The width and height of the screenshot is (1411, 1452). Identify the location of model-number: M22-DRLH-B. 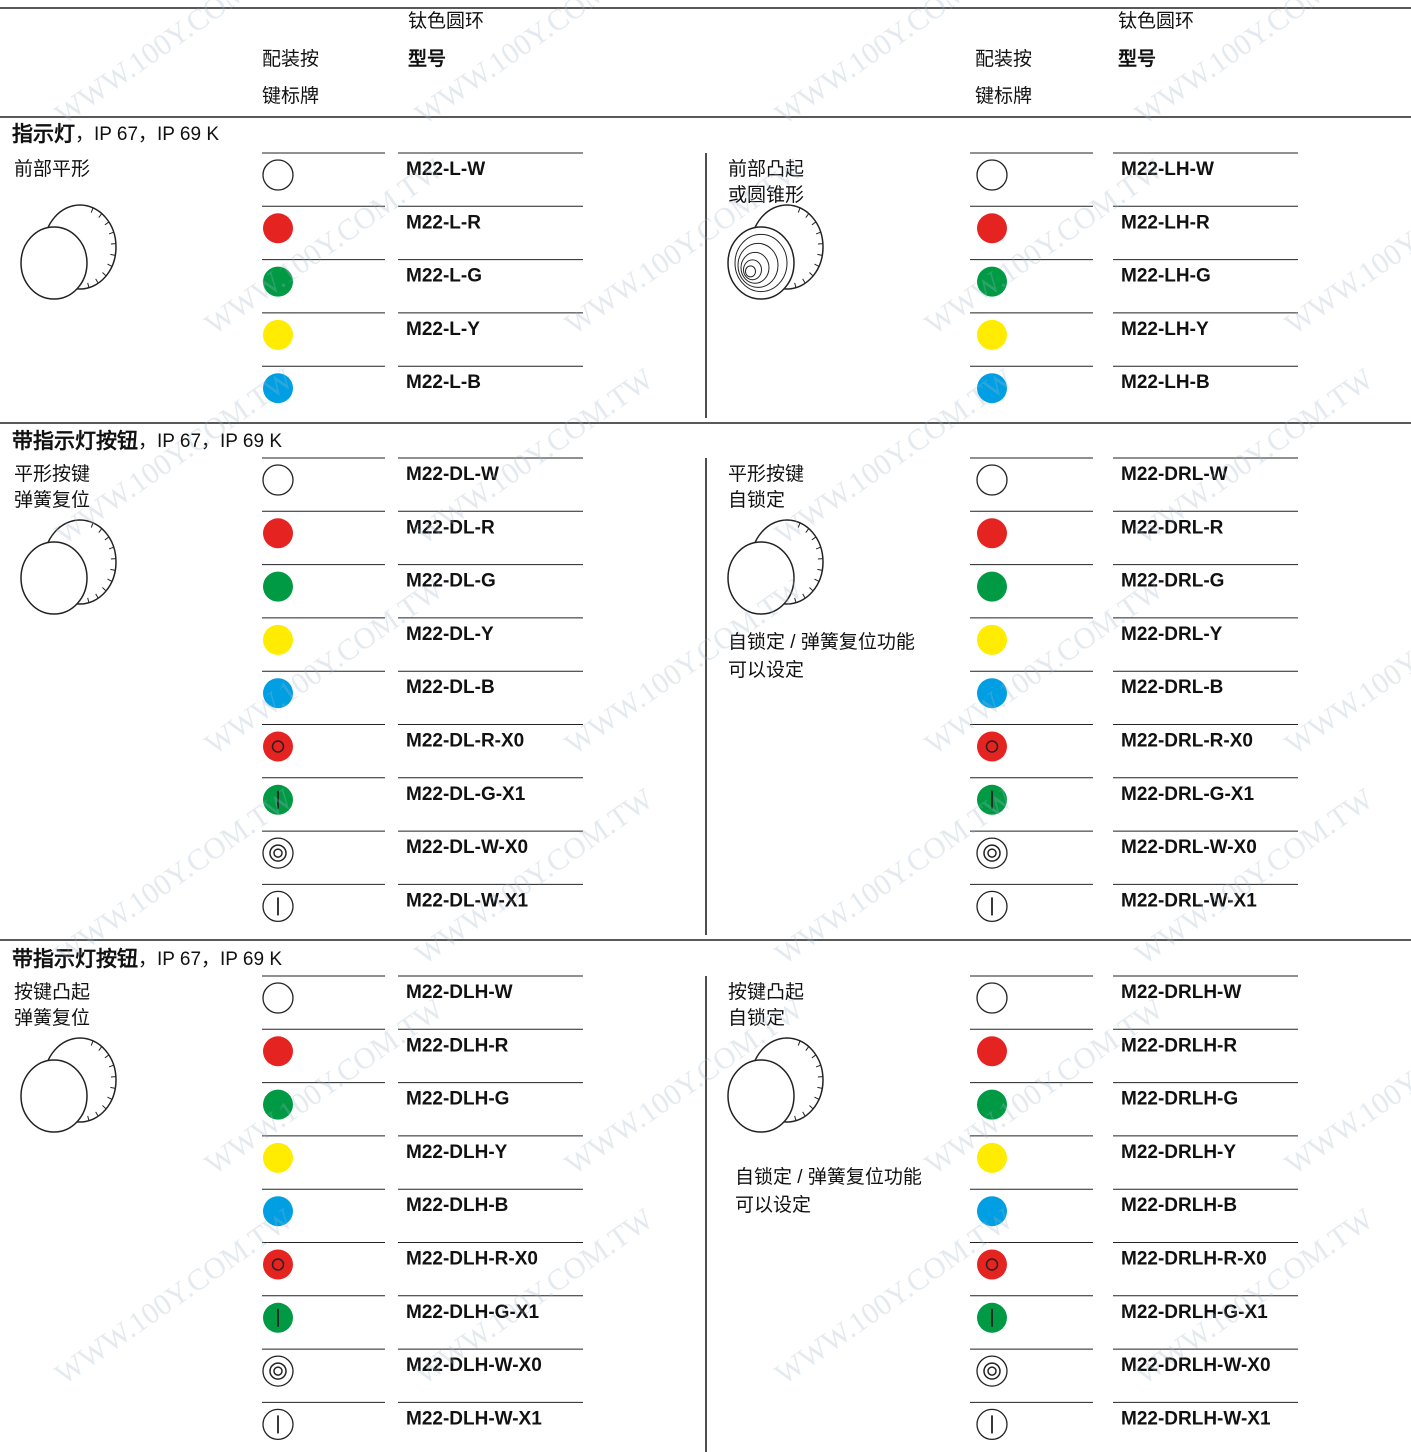
(1179, 1205).